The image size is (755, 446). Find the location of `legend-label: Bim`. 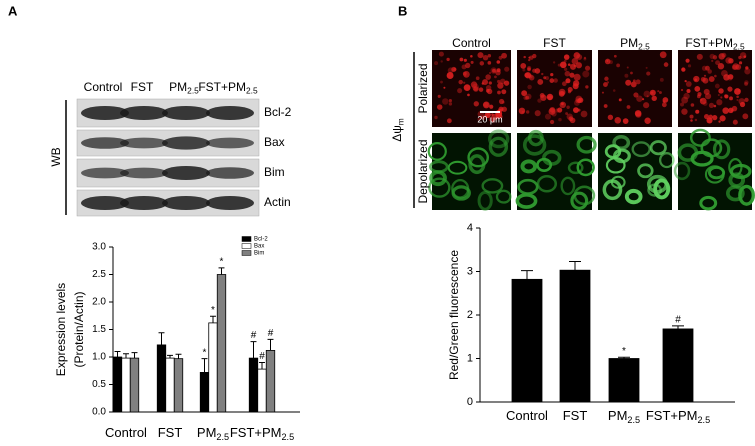

legend-label: Bim is located at coordinates (259, 254).